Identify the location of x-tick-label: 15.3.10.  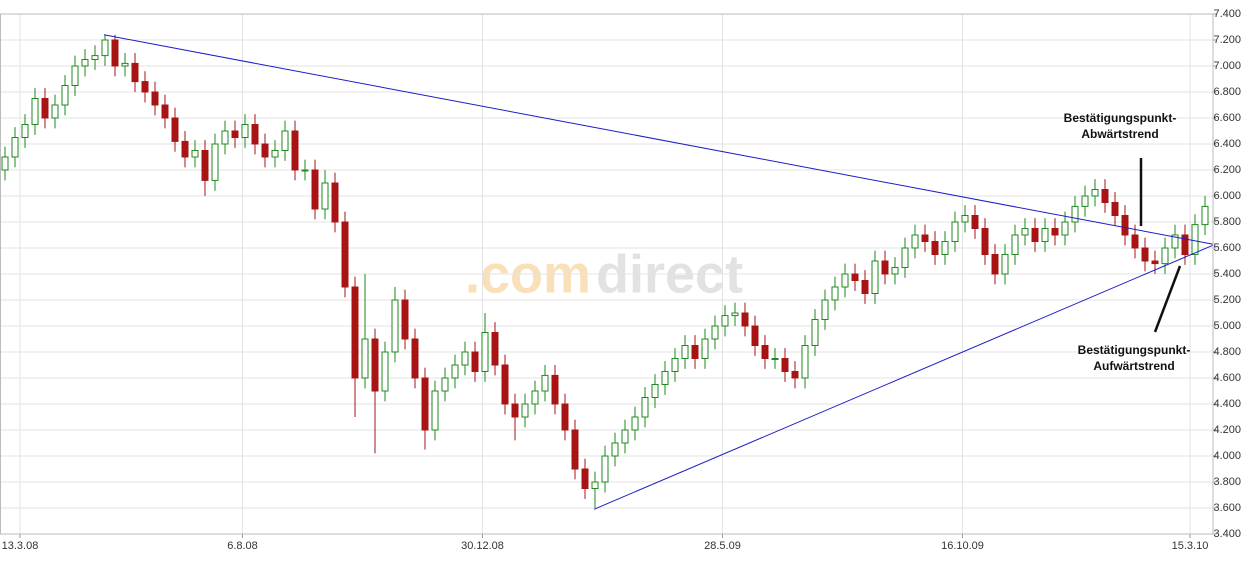
(1190, 546).